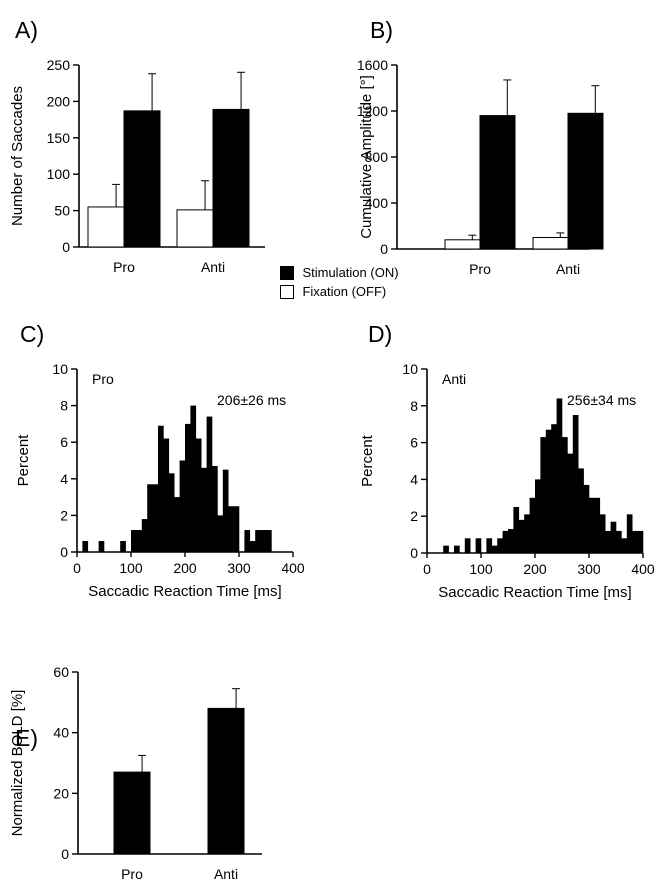 This screenshot has height=881, width=672. What do you see at coordinates (287, 292) in the screenshot?
I see `legend-swatch-off` at bounding box center [287, 292].